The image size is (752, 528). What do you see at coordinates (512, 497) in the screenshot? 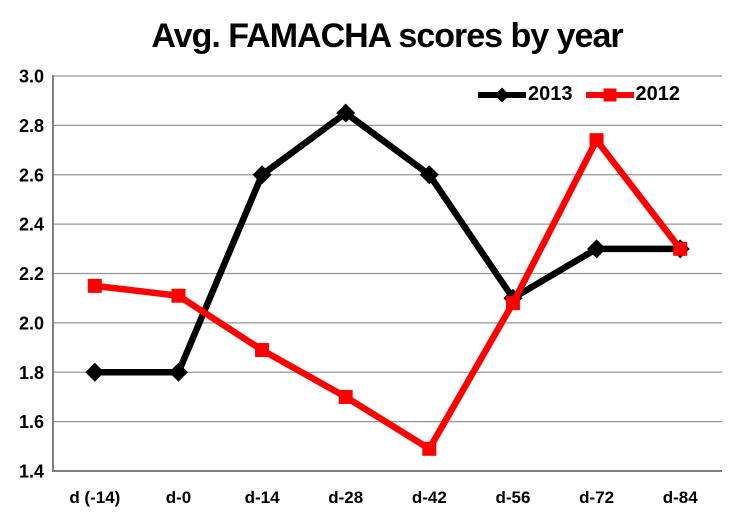
I see `x-tick-label: d-56` at bounding box center [512, 497].